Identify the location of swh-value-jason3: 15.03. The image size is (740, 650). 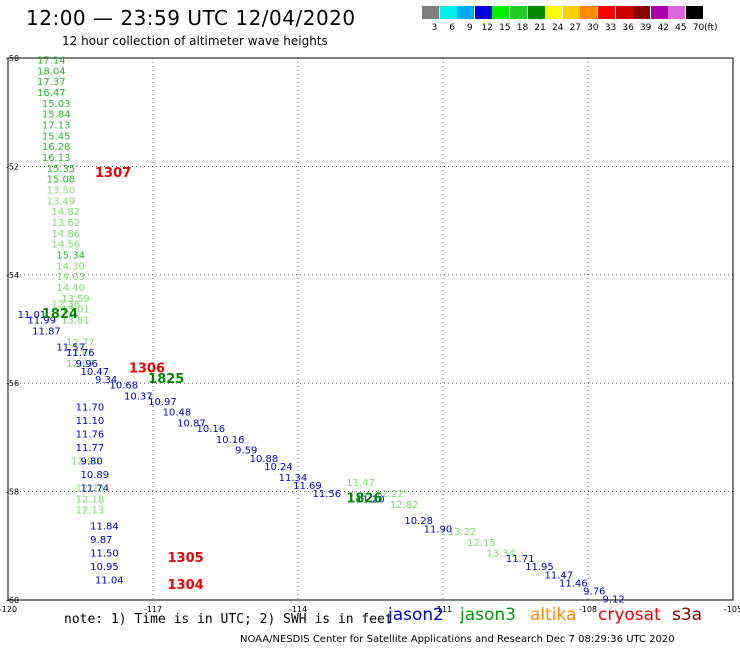
(56, 104).